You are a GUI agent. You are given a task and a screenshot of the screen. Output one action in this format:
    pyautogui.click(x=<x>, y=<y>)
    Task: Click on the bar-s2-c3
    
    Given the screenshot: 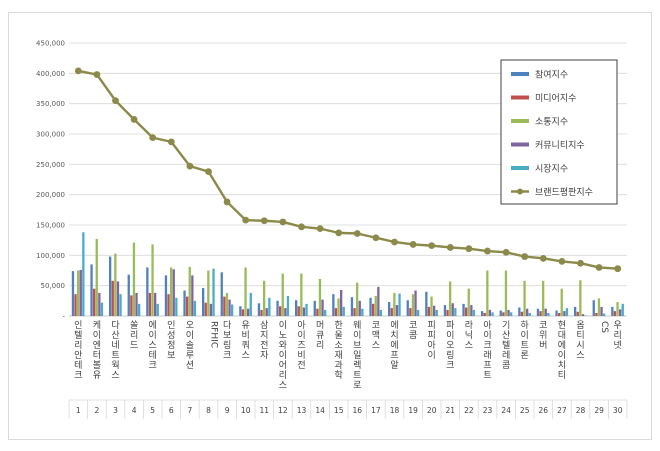 What is the action you would take?
    pyautogui.click(x=112, y=298)
    